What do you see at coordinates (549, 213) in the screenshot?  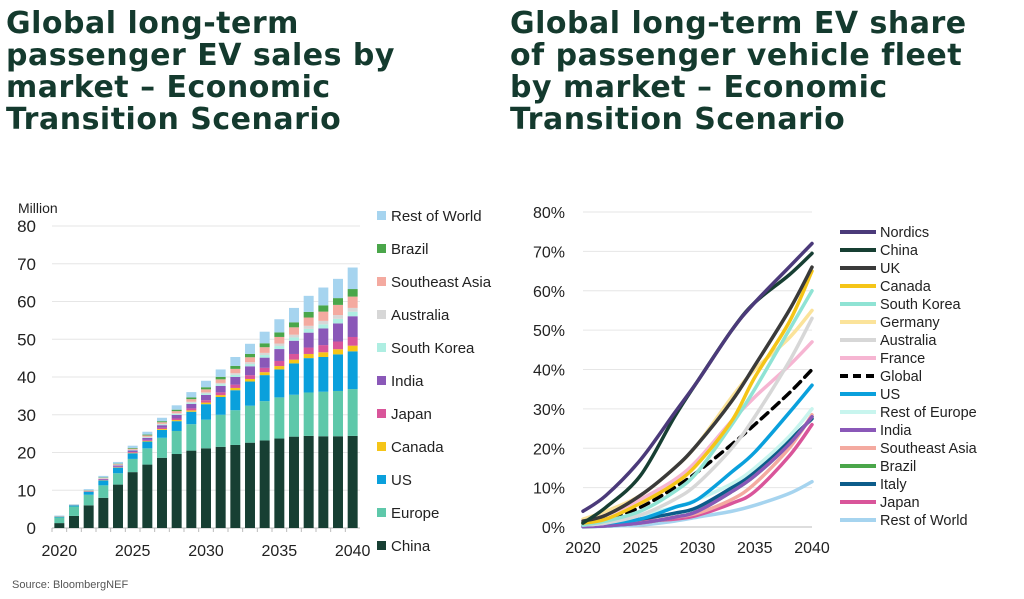 I see `y-tick-label: 80%` at bounding box center [549, 213].